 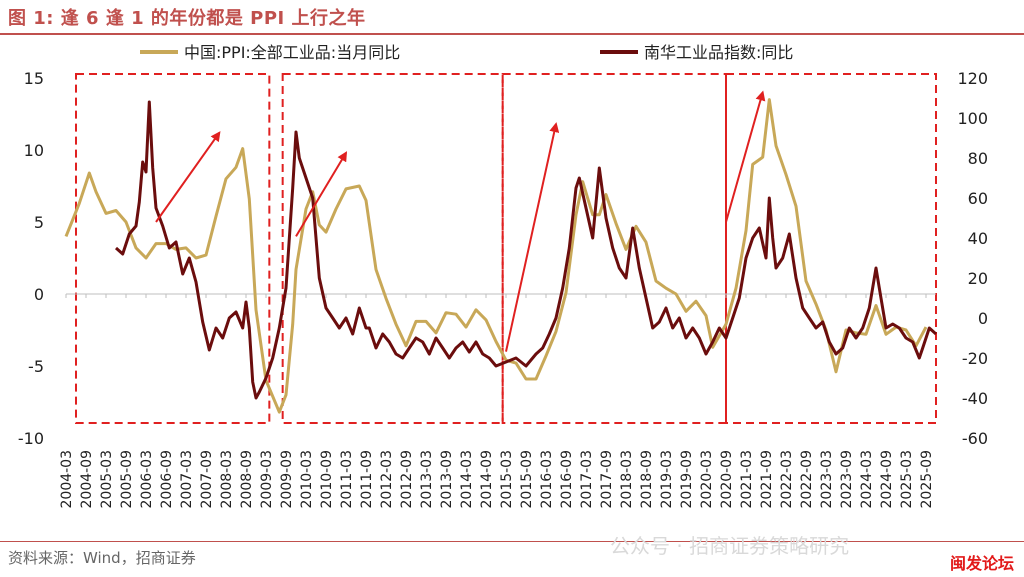 I want to click on y-left-tick-label: 15, so click(x=34, y=78).